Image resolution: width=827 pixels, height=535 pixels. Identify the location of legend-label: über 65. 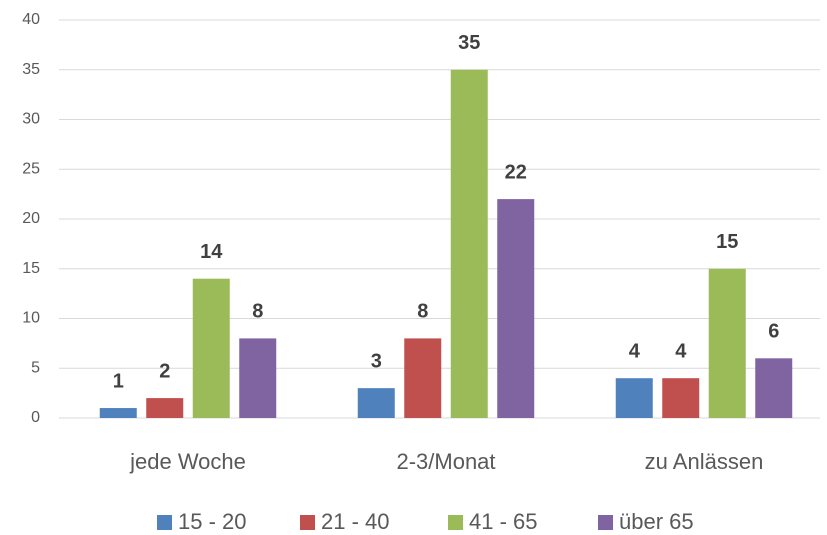
(656, 521).